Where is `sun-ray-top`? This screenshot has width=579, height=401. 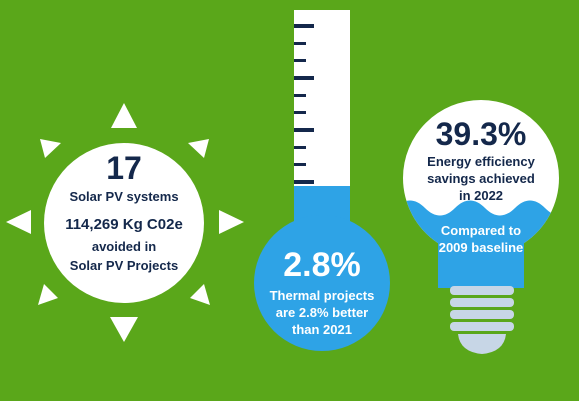
sun-ray-top is located at coordinates (124, 115).